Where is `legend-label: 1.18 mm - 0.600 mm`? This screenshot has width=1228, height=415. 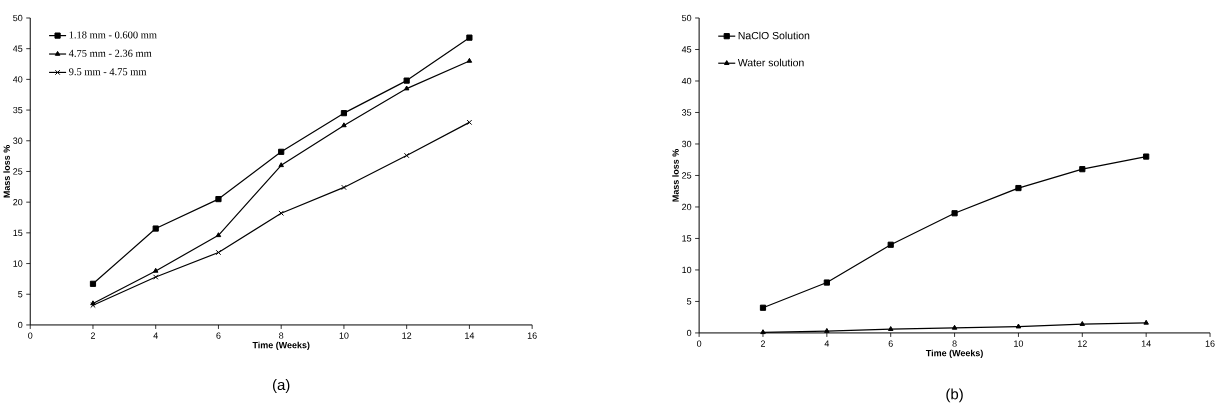
legend-label: 1.18 mm - 0.600 mm is located at coordinates (113, 35).